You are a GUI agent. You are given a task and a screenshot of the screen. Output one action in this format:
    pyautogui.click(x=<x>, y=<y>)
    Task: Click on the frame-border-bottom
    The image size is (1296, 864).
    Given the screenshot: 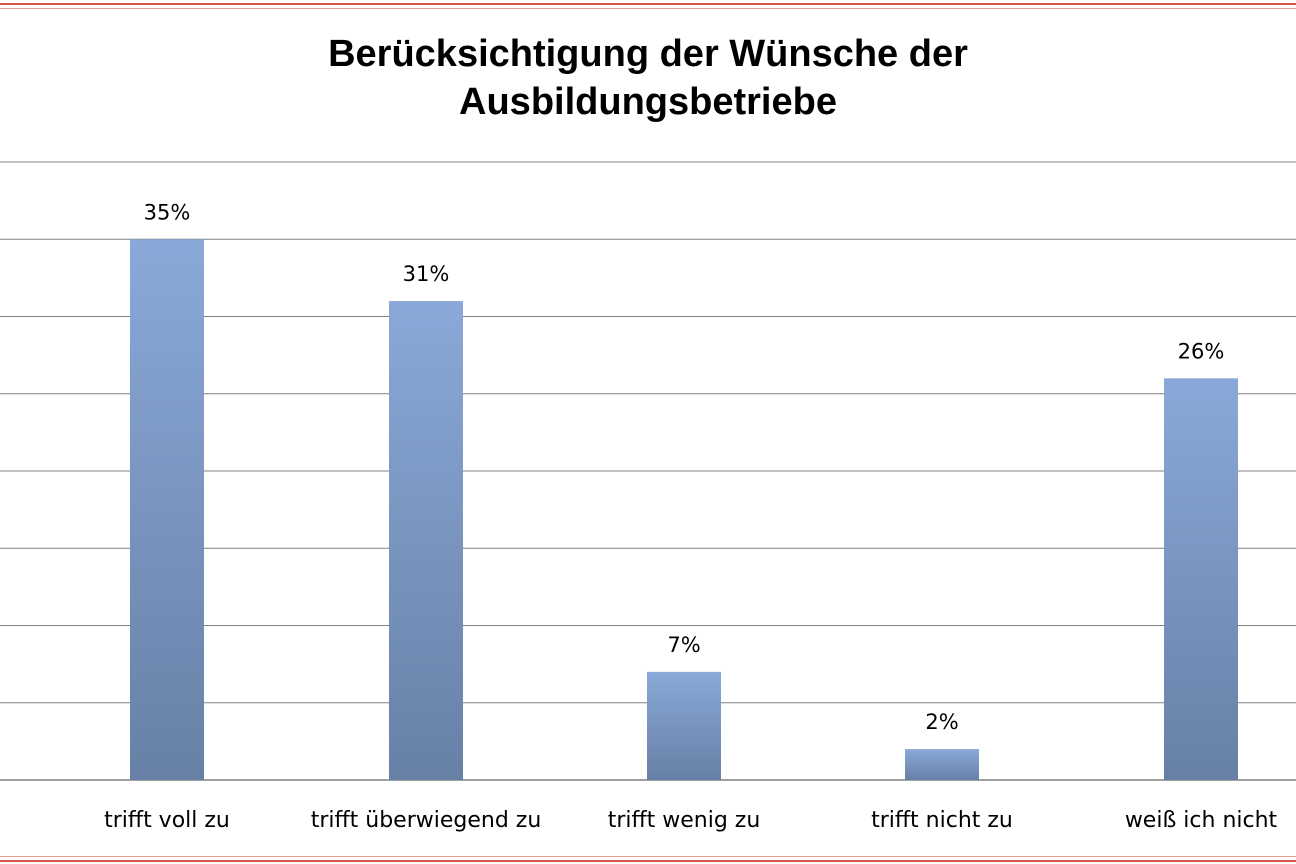 What is the action you would take?
    pyautogui.click(x=648, y=861)
    